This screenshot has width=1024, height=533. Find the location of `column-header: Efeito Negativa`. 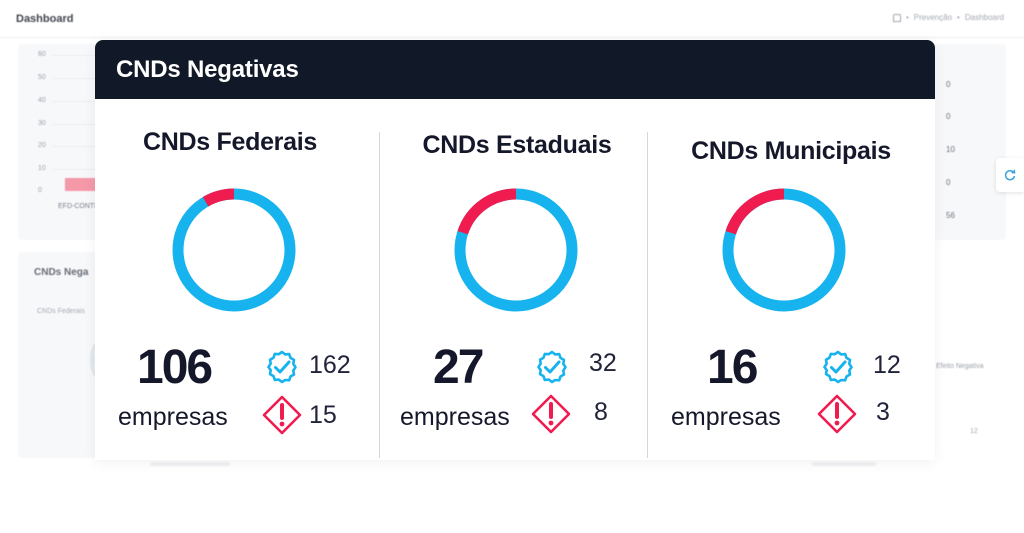

column-header: Efeito Negativa is located at coordinates (960, 366).